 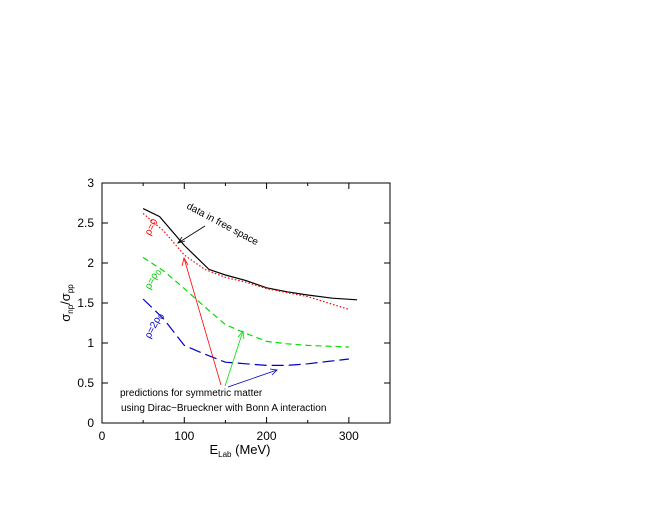 I want to click on prediction-arrow-red, so click(x=202, y=321).